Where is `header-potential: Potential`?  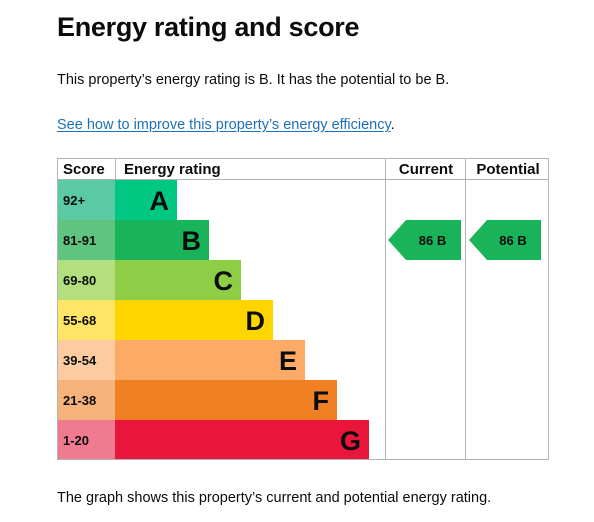
header-potential: Potential is located at coordinates (507, 169).